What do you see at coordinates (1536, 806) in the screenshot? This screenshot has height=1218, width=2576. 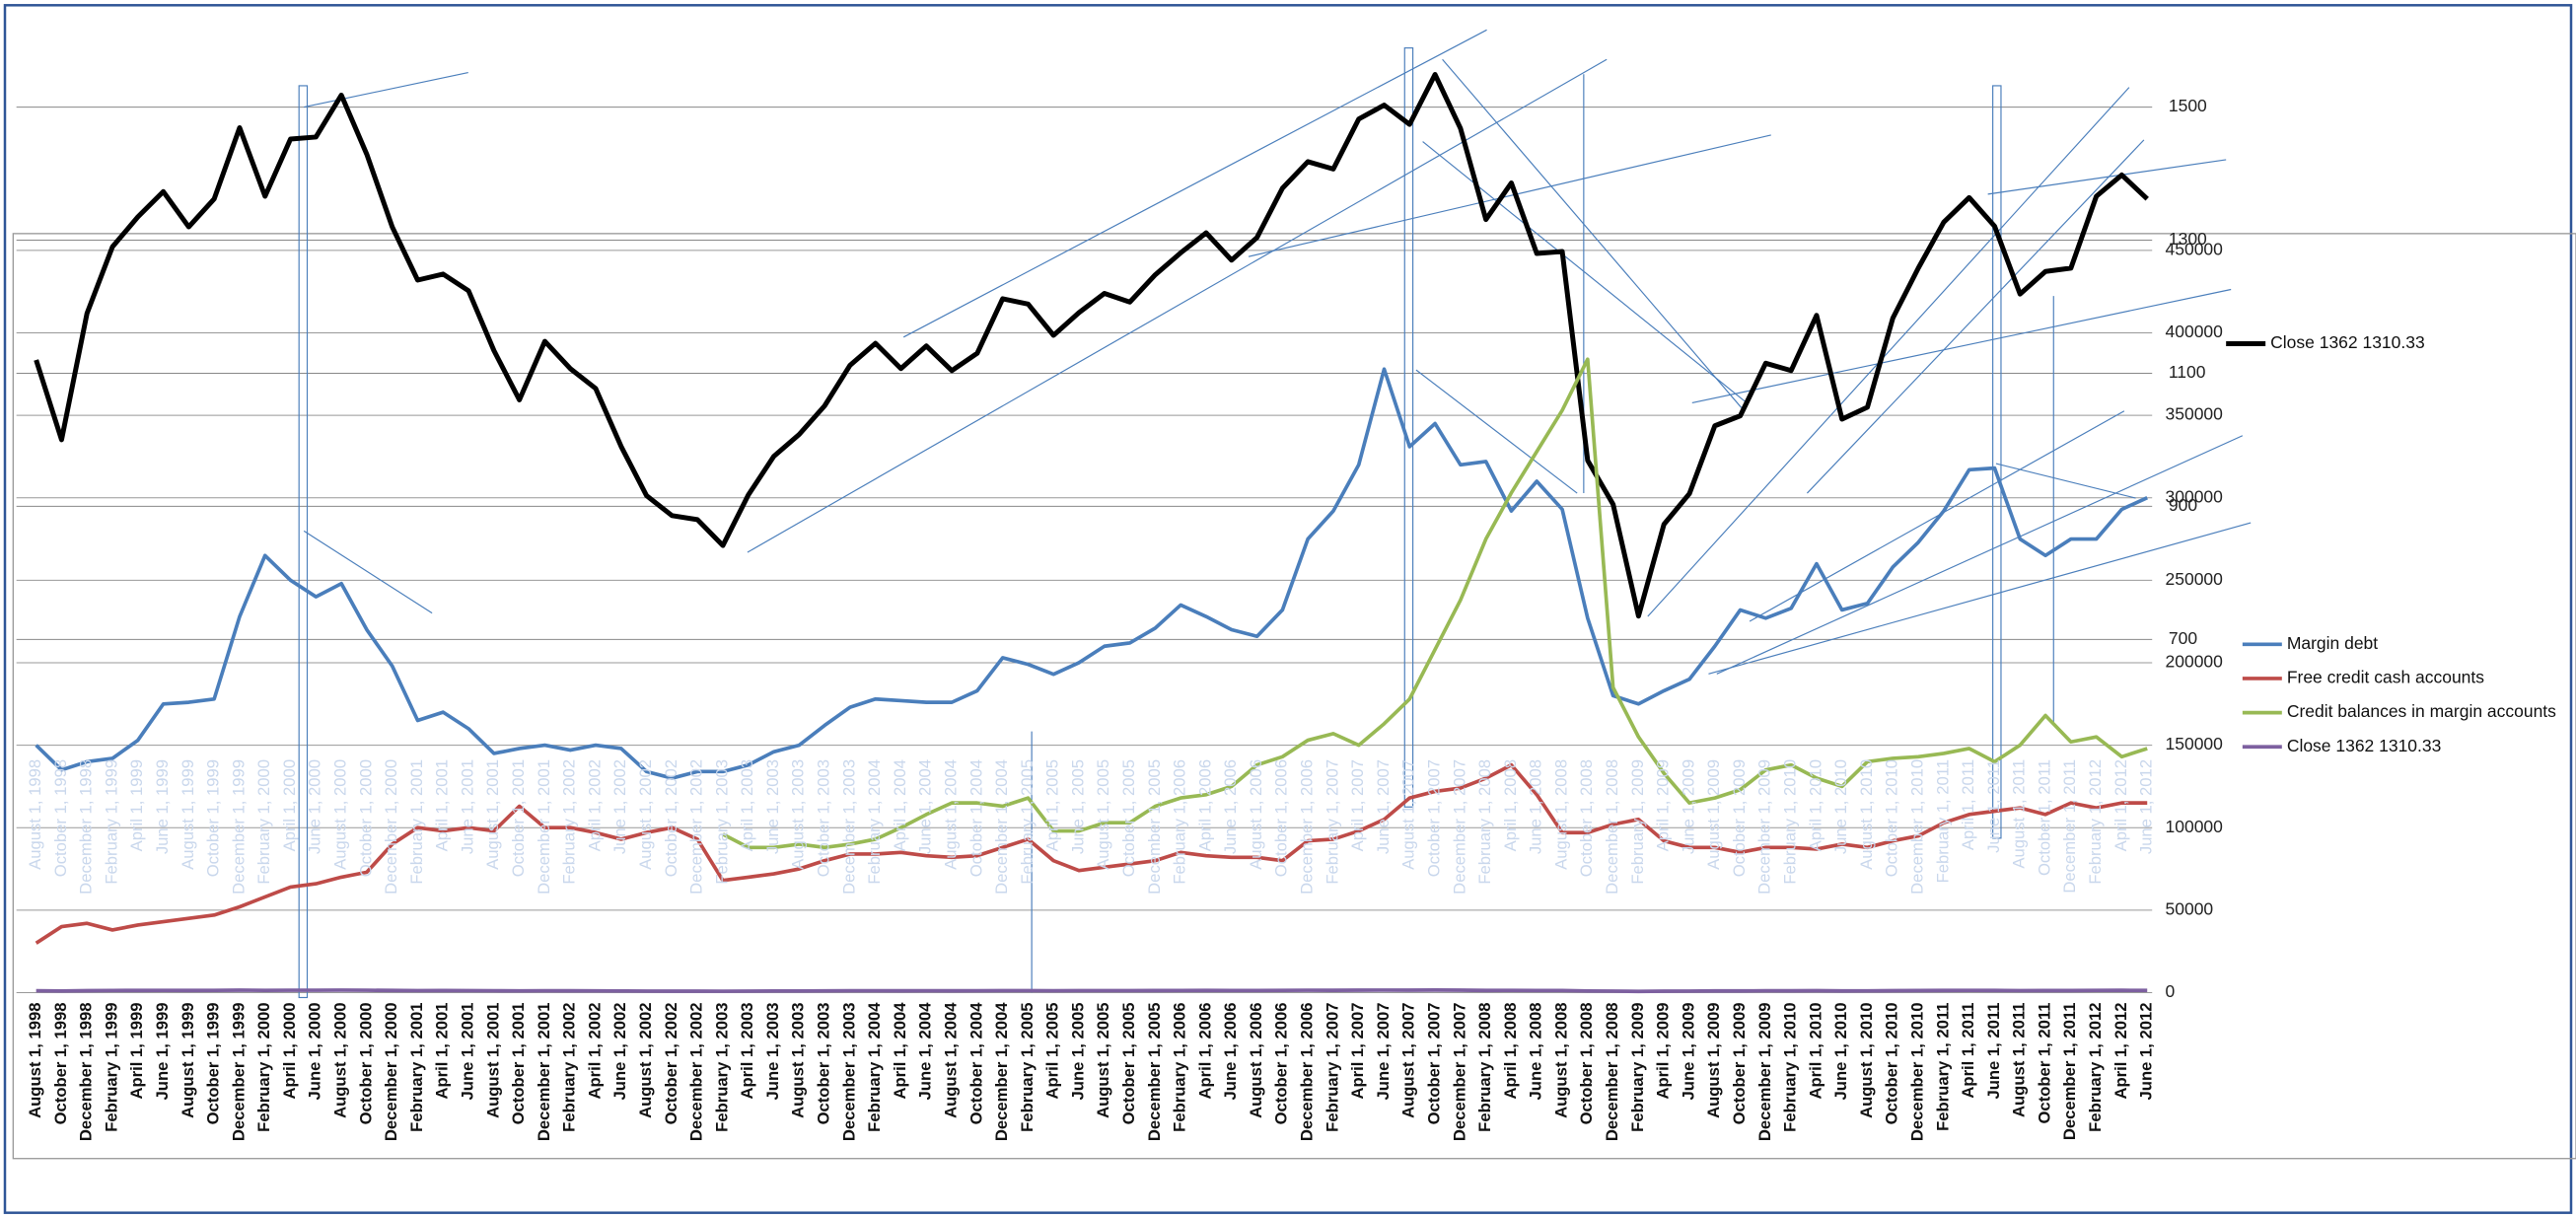 I see `x-tick-label-faint: June 1, 2008` at bounding box center [1536, 806].